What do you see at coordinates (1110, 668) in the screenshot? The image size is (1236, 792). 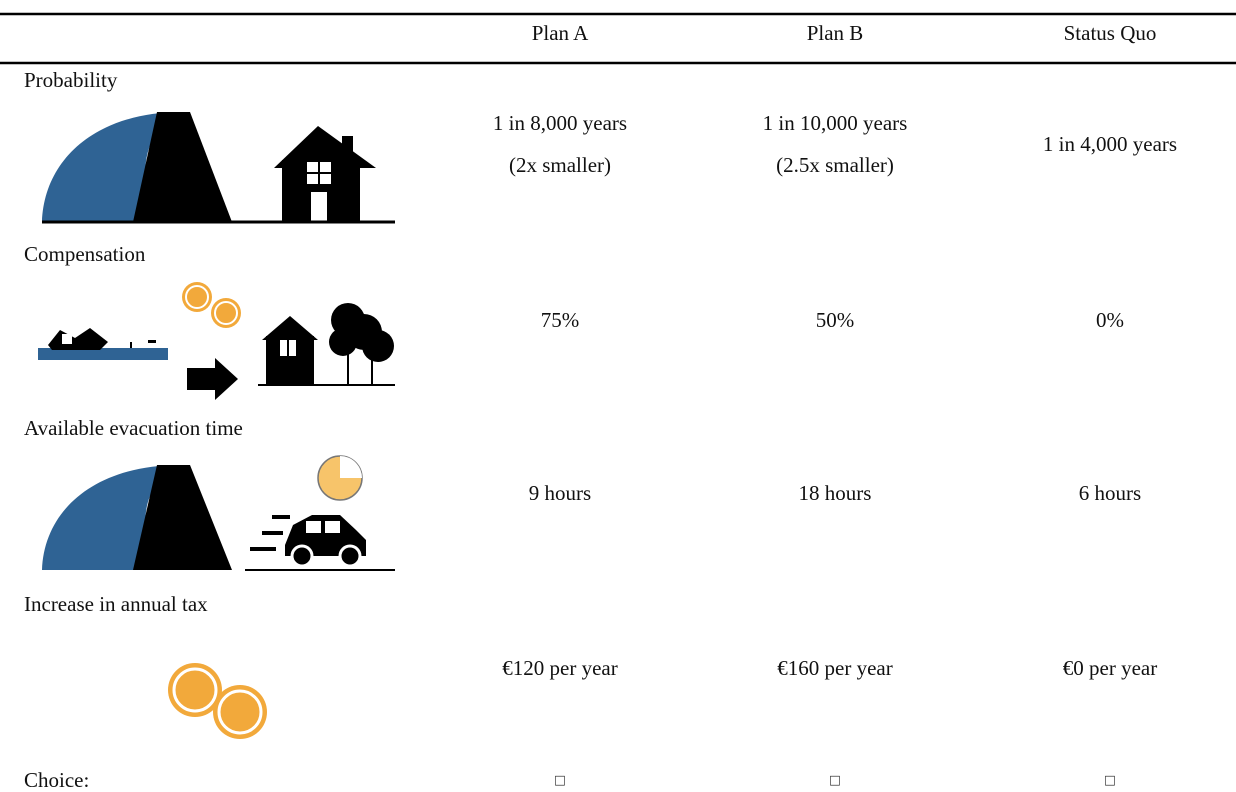 I see `cell-value: €0 per year` at bounding box center [1110, 668].